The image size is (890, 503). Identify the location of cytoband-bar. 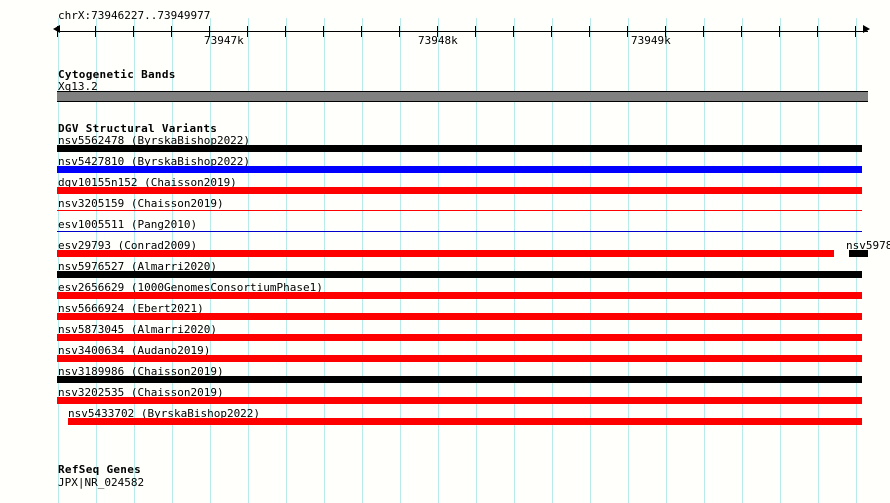
(462, 96).